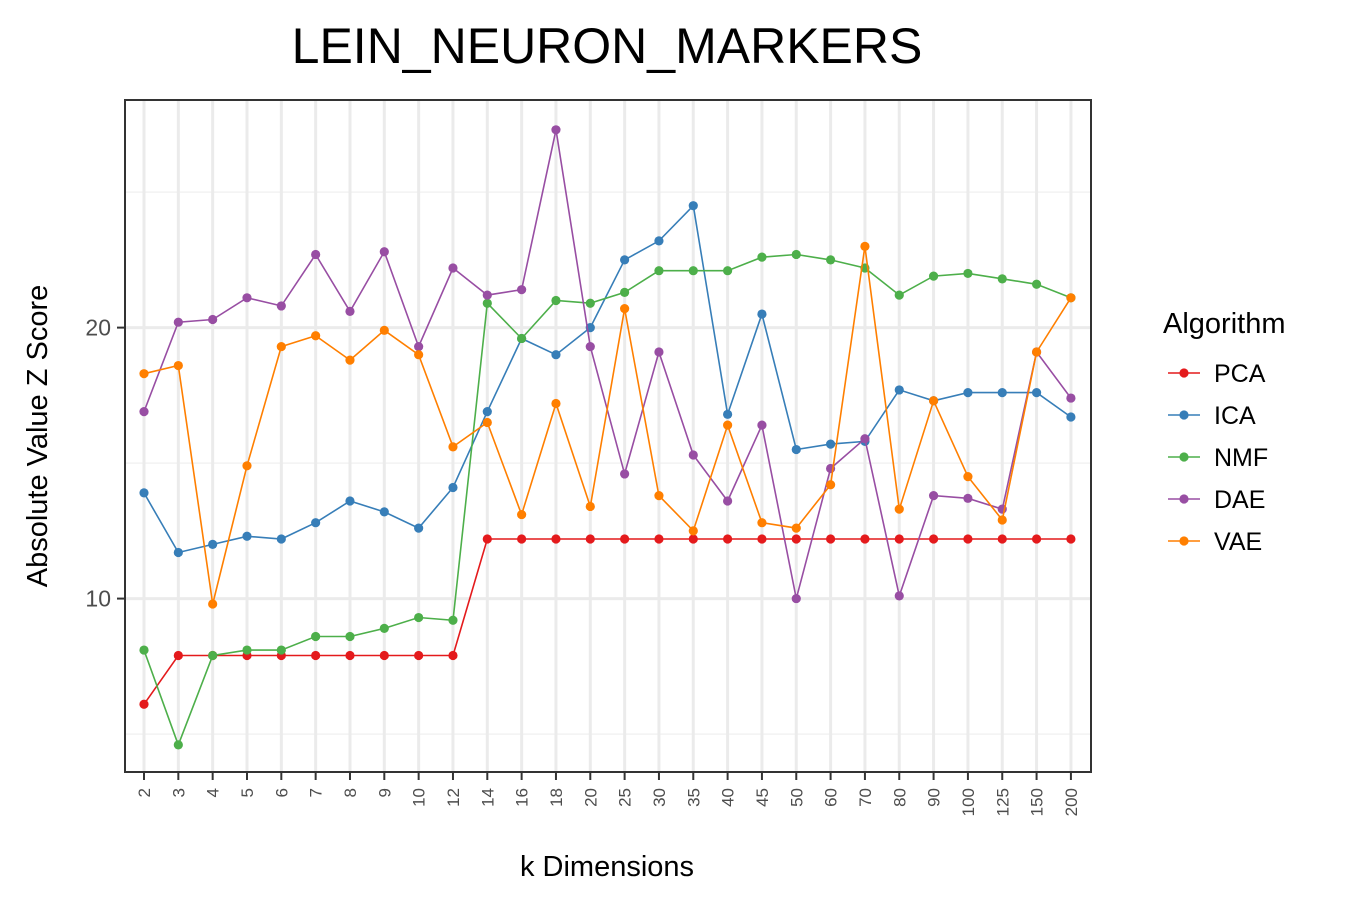 The image size is (1350, 900). I want to click on x-tick-label: 200, so click(1071, 802).